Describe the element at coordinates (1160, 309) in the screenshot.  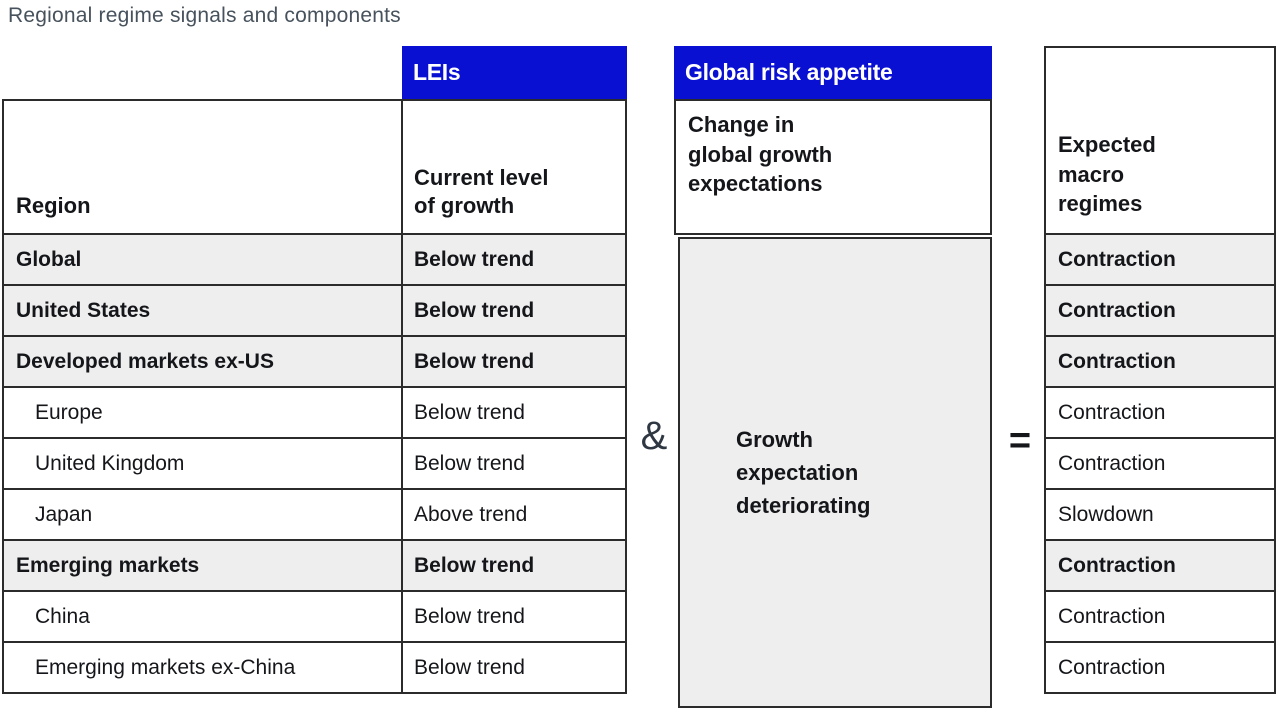
I see `macro-regime-cell-united-states: Contraction` at that location.